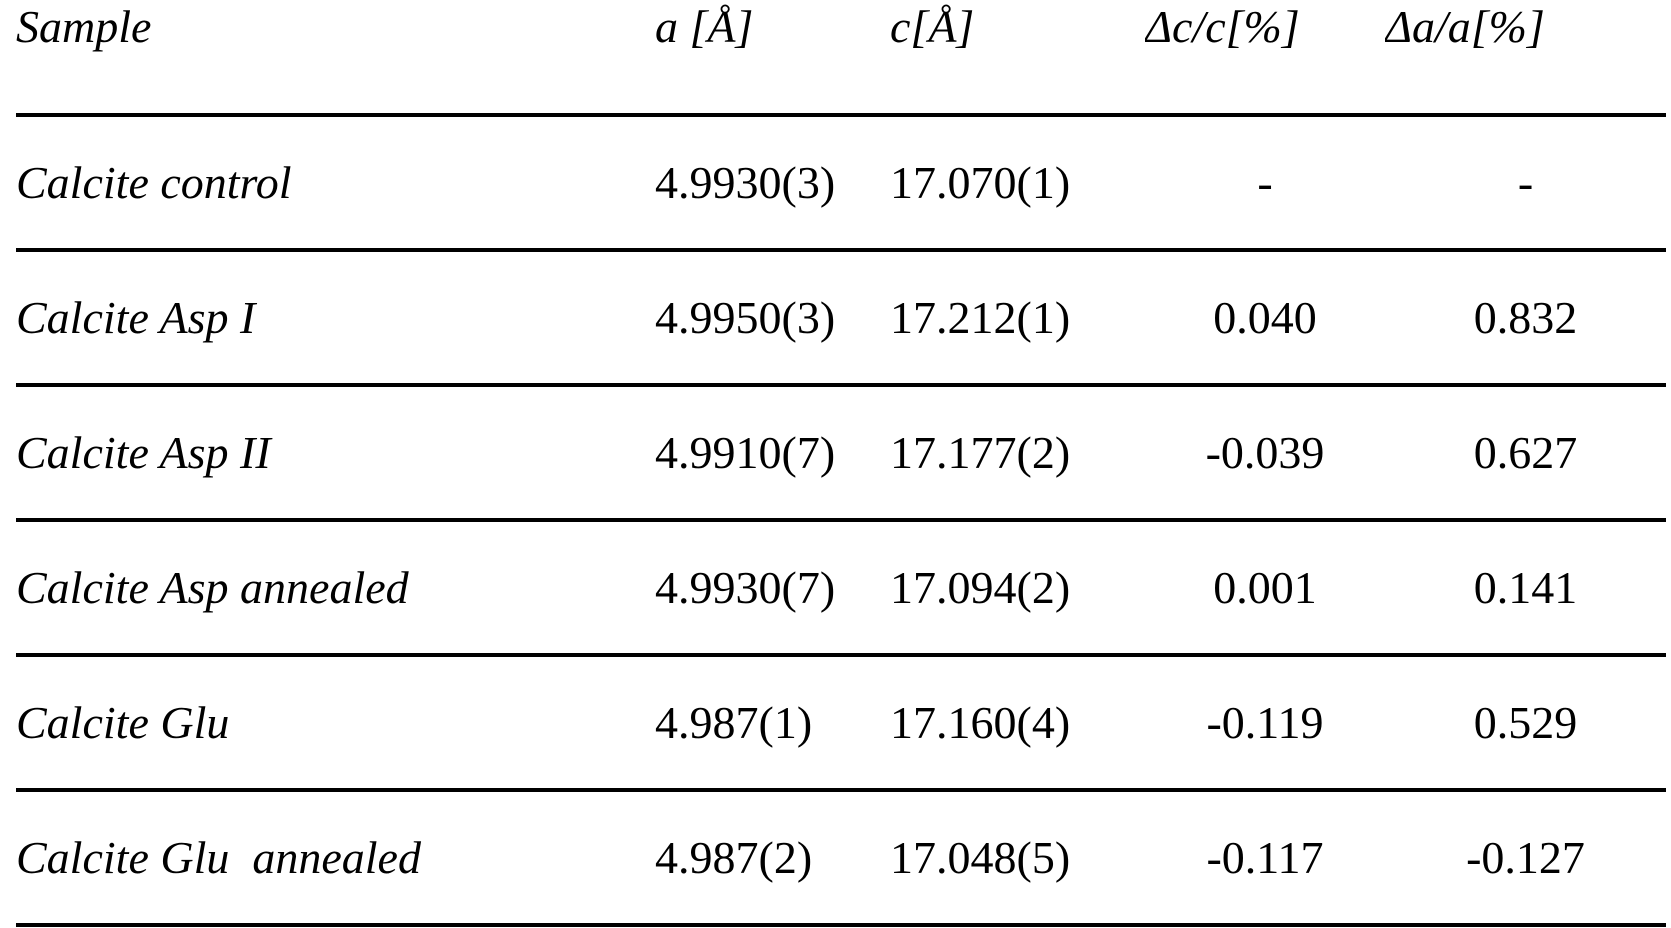  What do you see at coordinates (1017, 858) in the screenshot?
I see `c-value-cell: 17.048(5)` at bounding box center [1017, 858].